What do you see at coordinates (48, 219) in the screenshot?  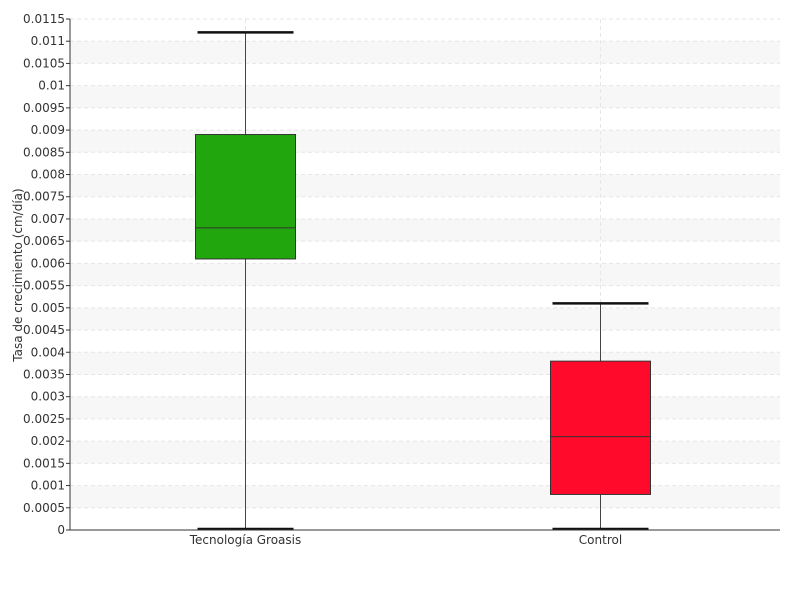 I see `y-tick-label: 0.007` at bounding box center [48, 219].